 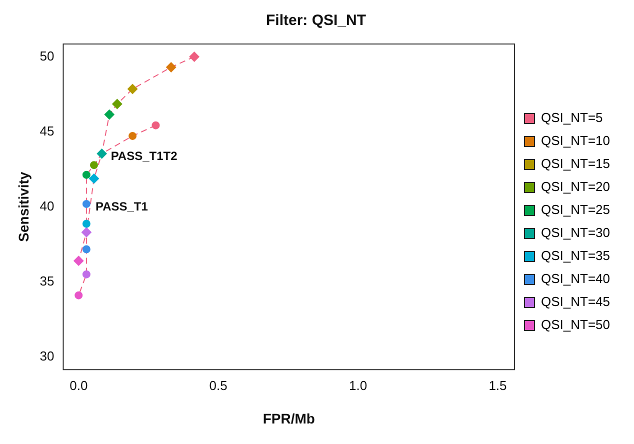 What do you see at coordinates (575, 164) in the screenshot?
I see `legend-label: QSI_NT=15` at bounding box center [575, 164].